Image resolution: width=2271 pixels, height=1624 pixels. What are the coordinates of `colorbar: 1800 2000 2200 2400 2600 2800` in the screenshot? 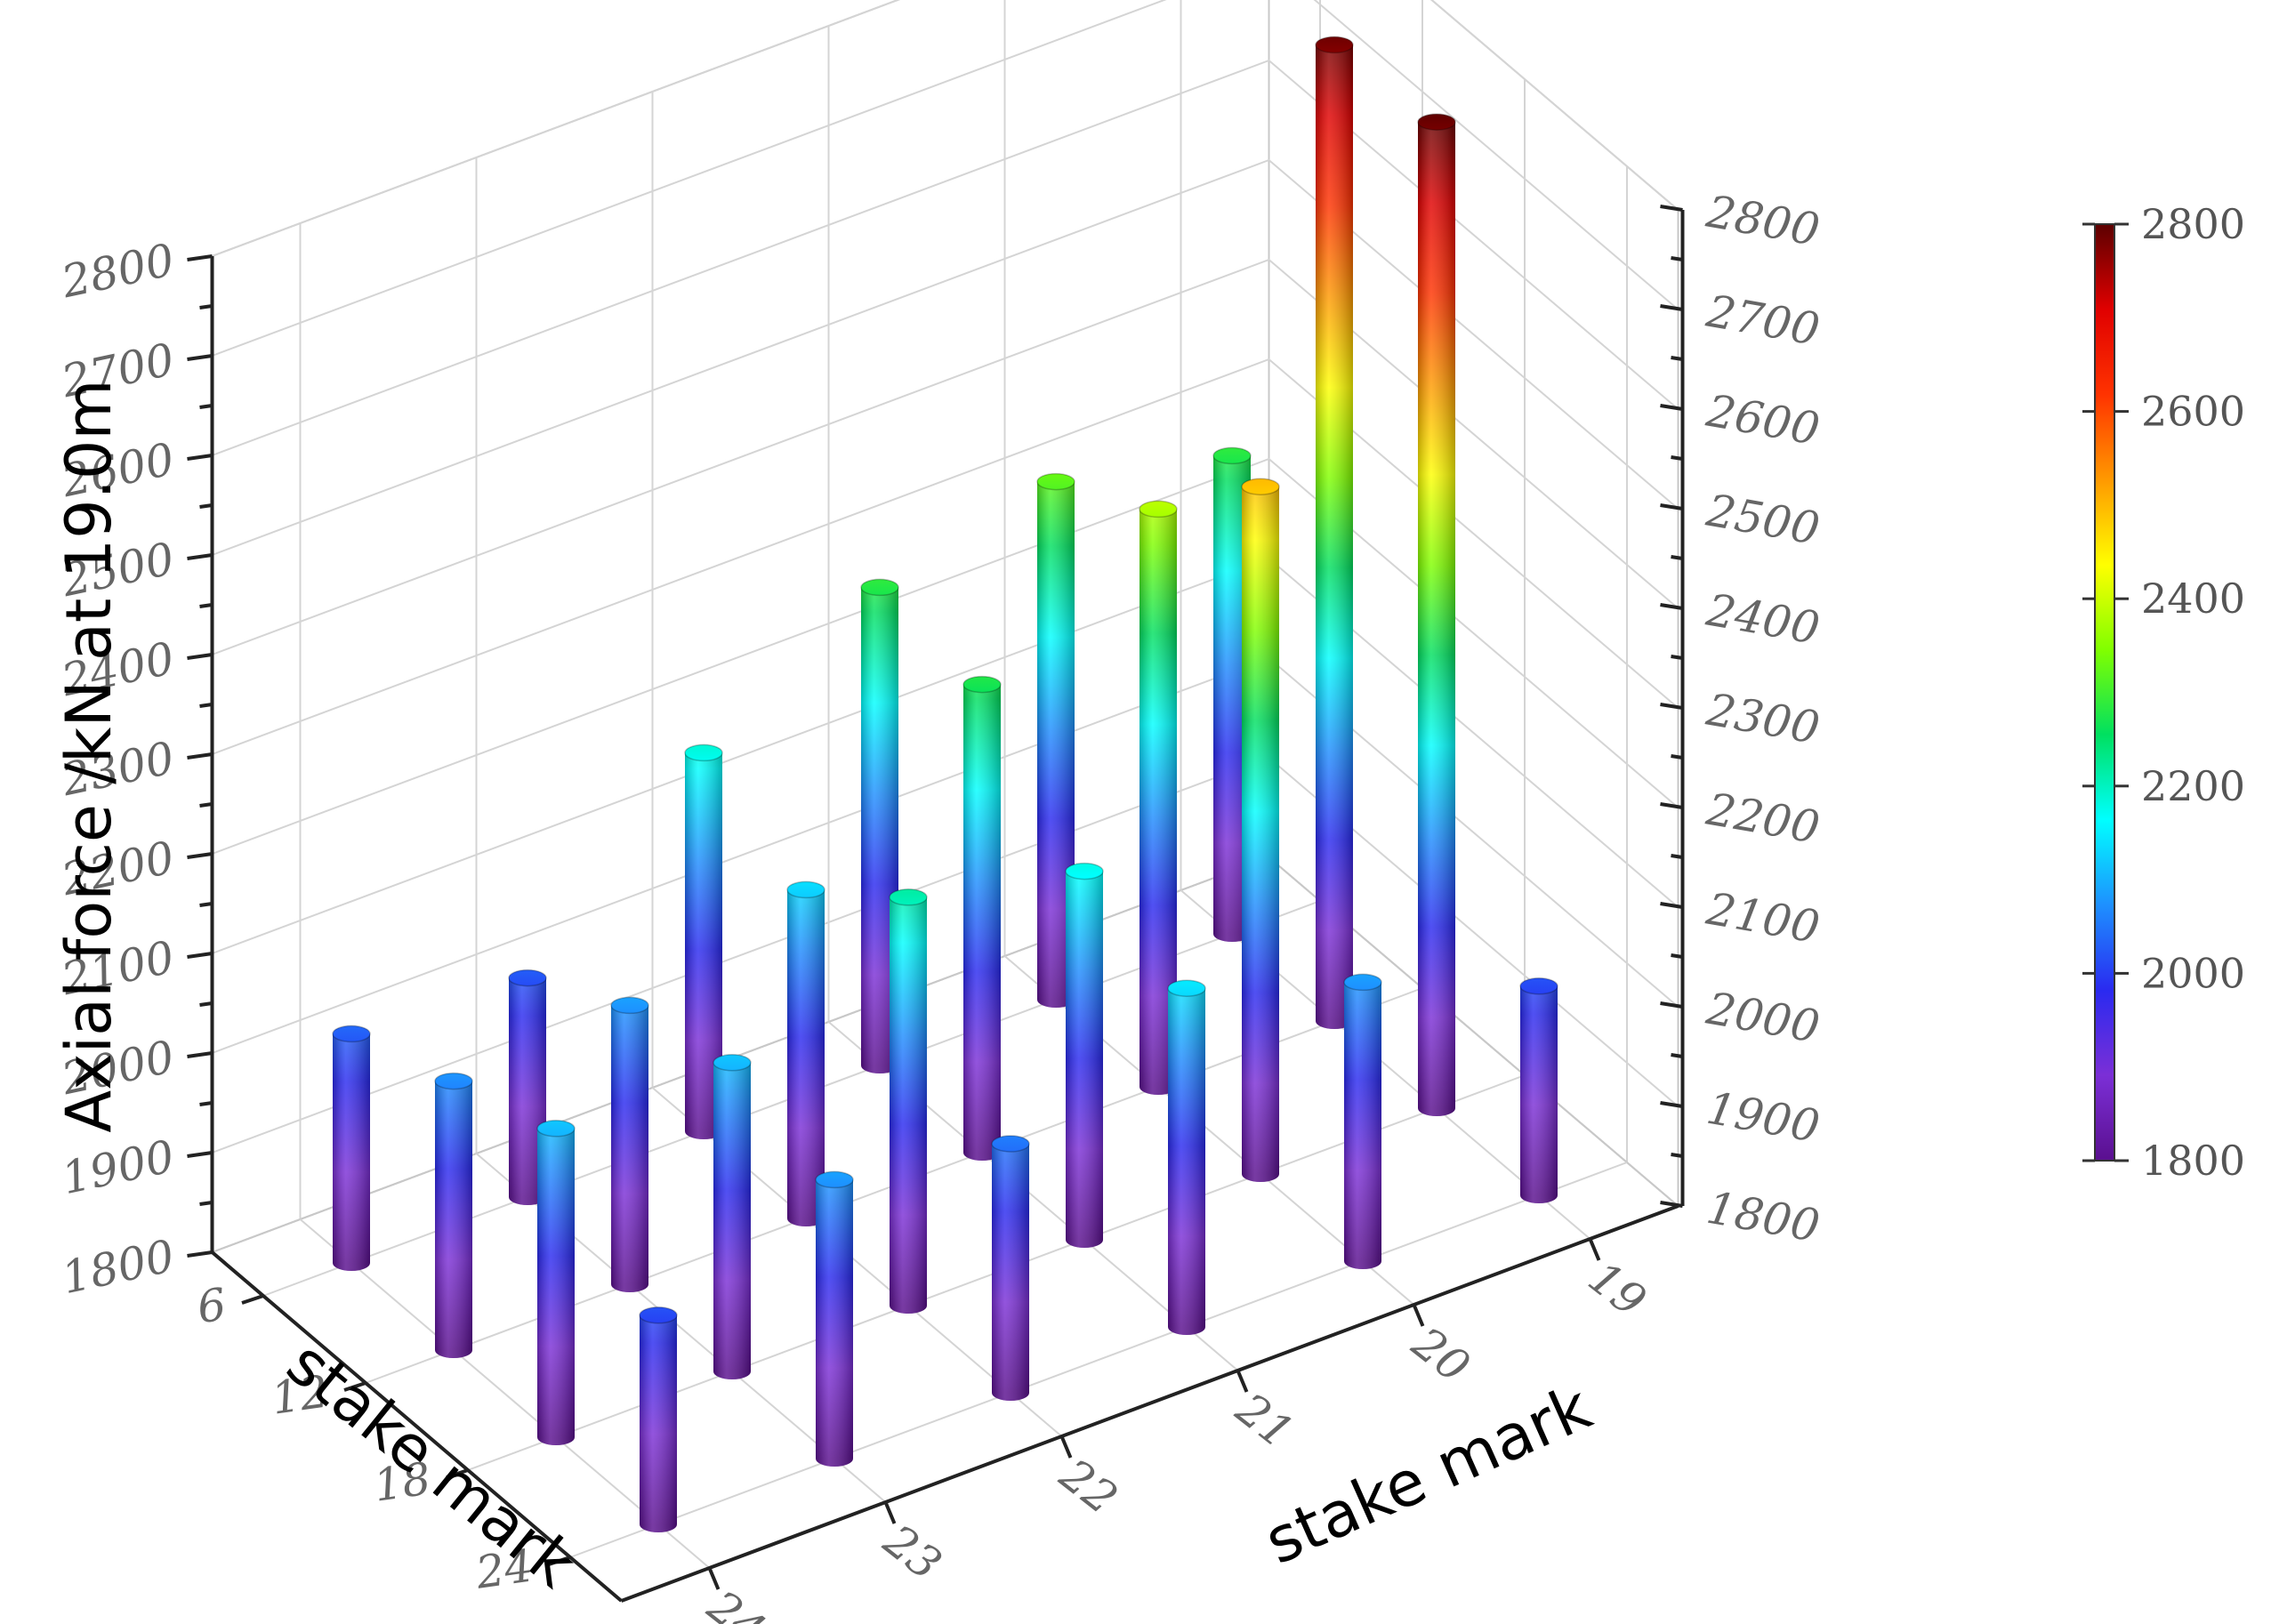 It's located at (2163, 692).